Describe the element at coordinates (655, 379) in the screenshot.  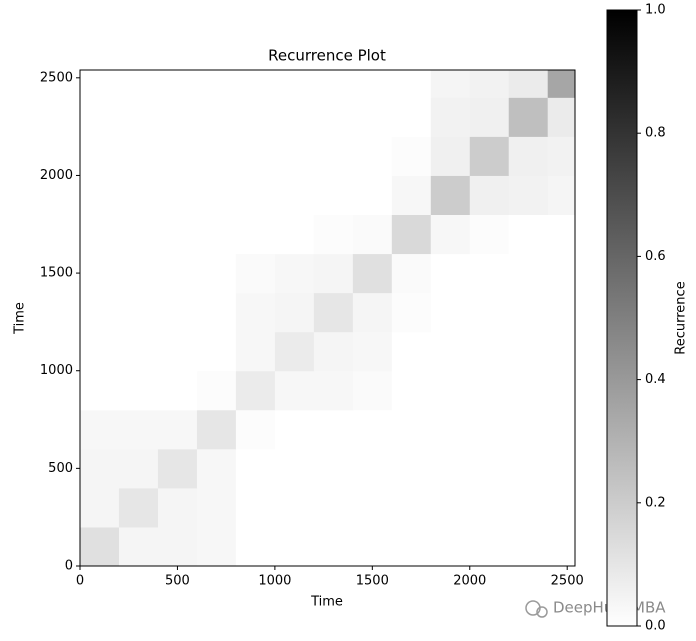
I see `colorbar-tick-label: 0.4` at that location.